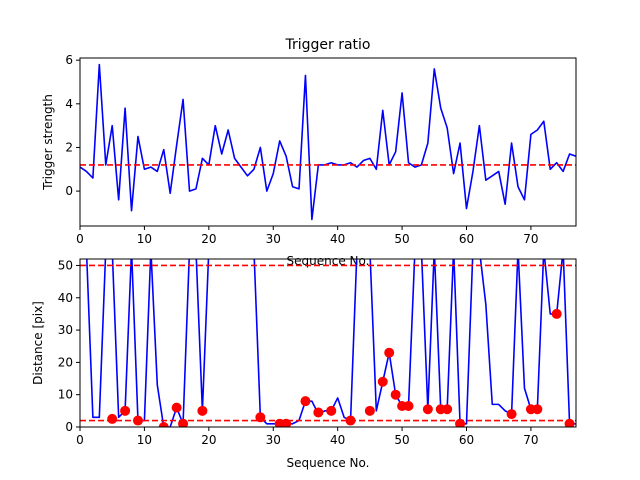 The image size is (640, 480). What do you see at coordinates (327, 45) in the screenshot?
I see `chart-title: Trigger ratio` at bounding box center [327, 45].